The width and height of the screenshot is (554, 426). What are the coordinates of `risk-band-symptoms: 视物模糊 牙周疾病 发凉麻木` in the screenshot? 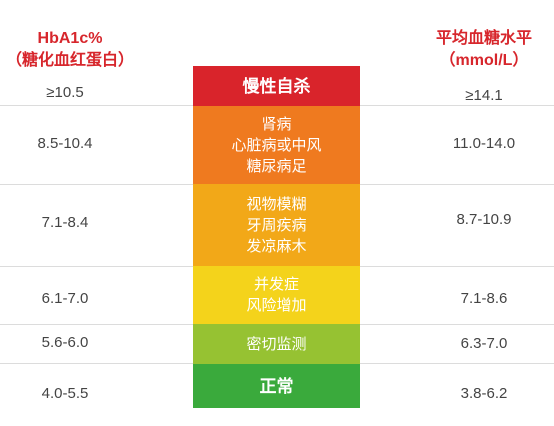 It's located at (276, 225).